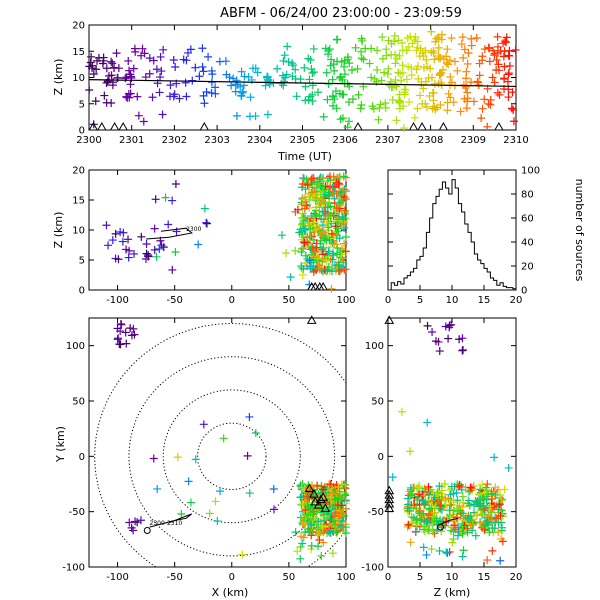 This screenshot has height=600, width=600. Describe the element at coordinates (374, 346) in the screenshot. I see `y-tick-label: 100` at that location.